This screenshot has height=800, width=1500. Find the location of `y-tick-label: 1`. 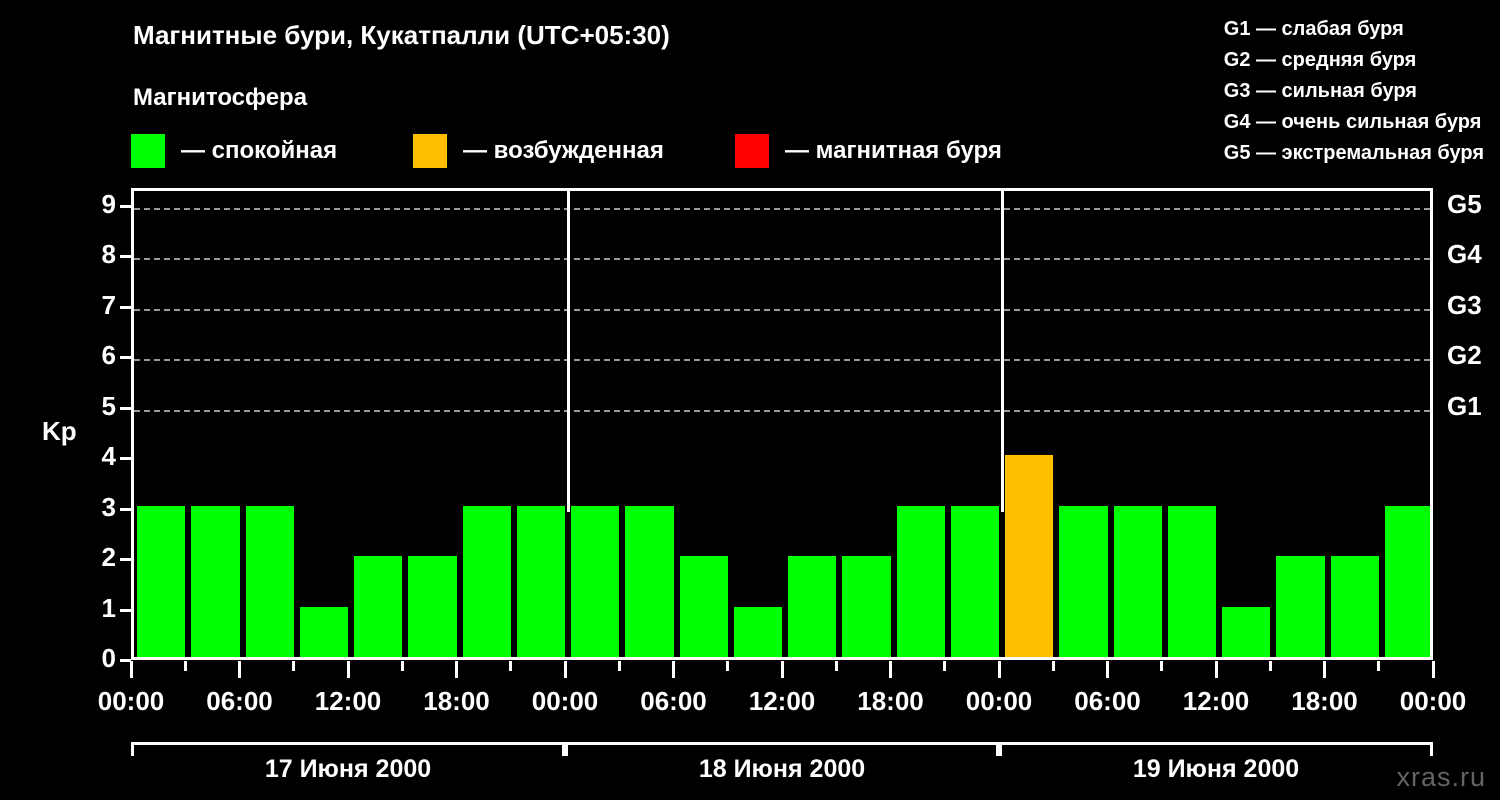

y-tick-label: 1 is located at coordinates (108, 607).